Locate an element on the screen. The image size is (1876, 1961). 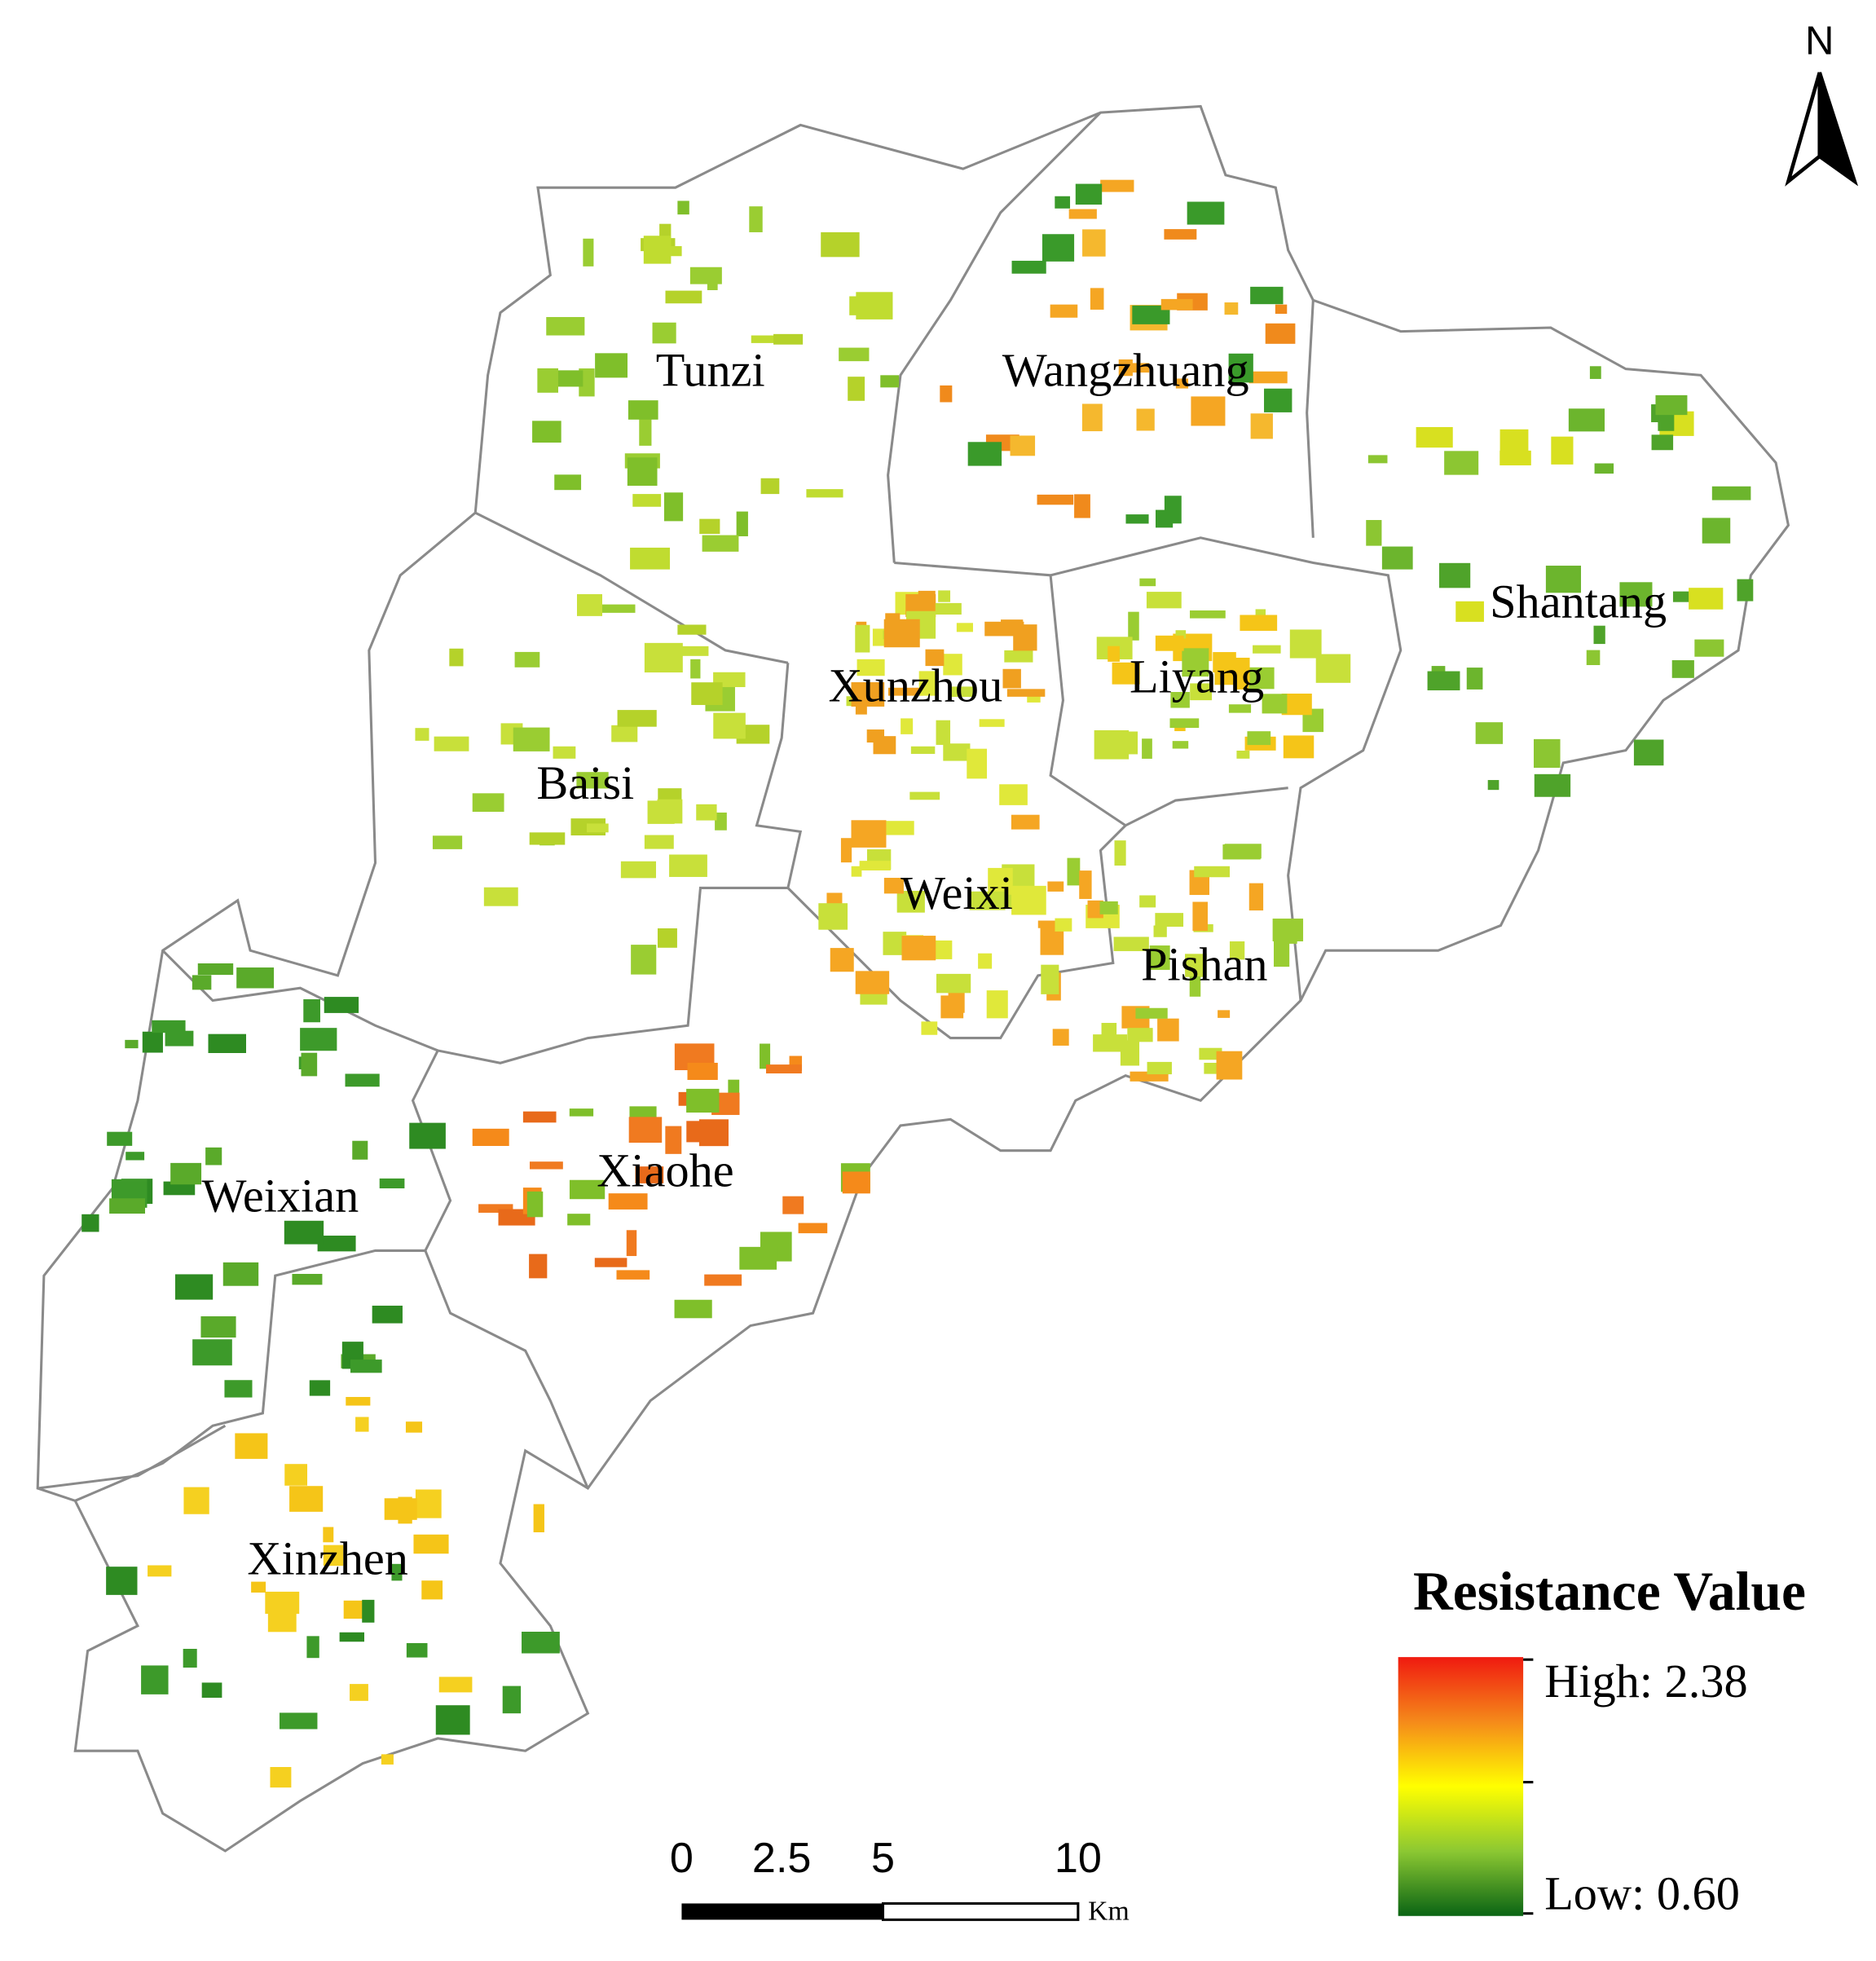
town-label: Xinzhen is located at coordinates (327, 1557).